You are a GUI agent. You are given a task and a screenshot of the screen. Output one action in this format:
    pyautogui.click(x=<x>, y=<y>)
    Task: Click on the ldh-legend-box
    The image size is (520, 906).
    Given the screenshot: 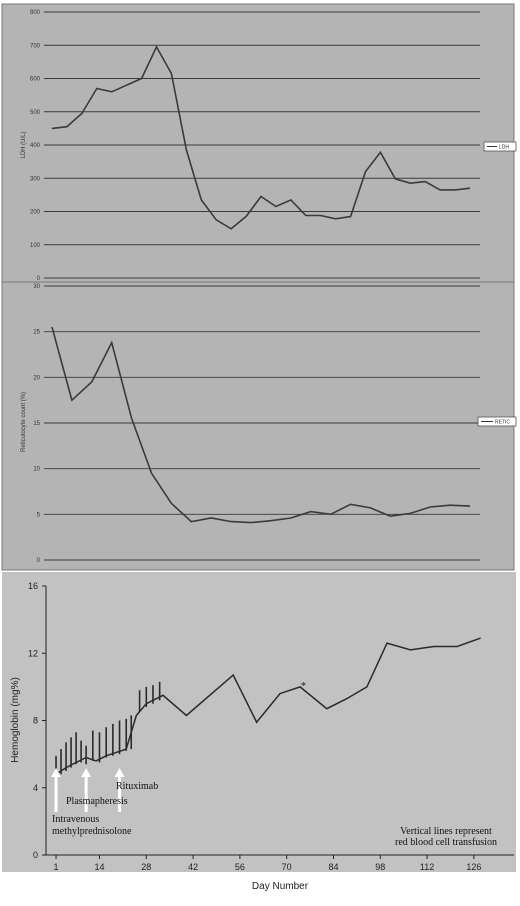 What is the action you would take?
    pyautogui.click(x=500, y=146)
    